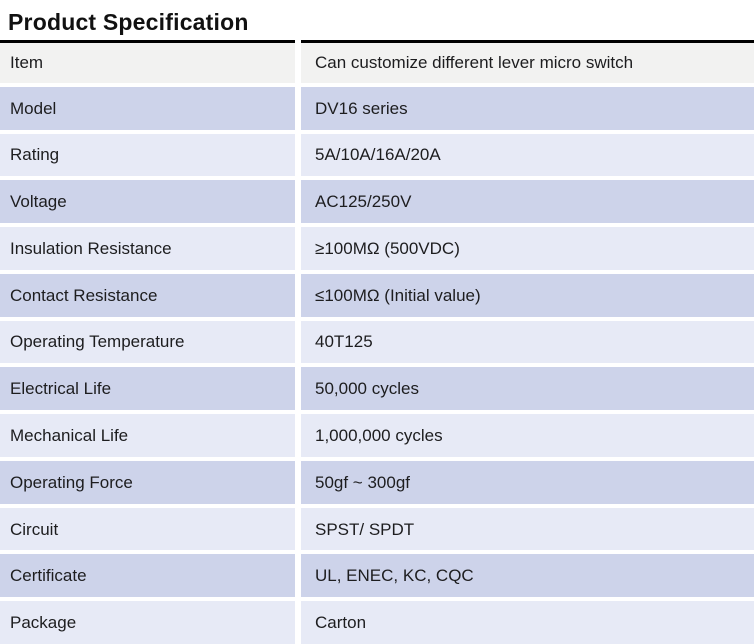 The width and height of the screenshot is (754, 644). What do you see at coordinates (527, 155) in the screenshot?
I see `spec-value-rating: 5A/10A/16A/20A` at bounding box center [527, 155].